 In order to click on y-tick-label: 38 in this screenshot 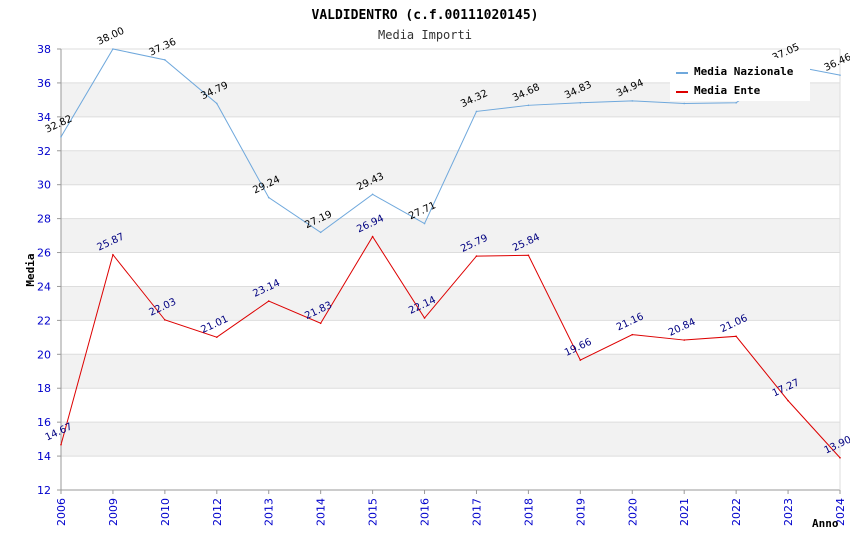, I will do `click(44, 49)`.